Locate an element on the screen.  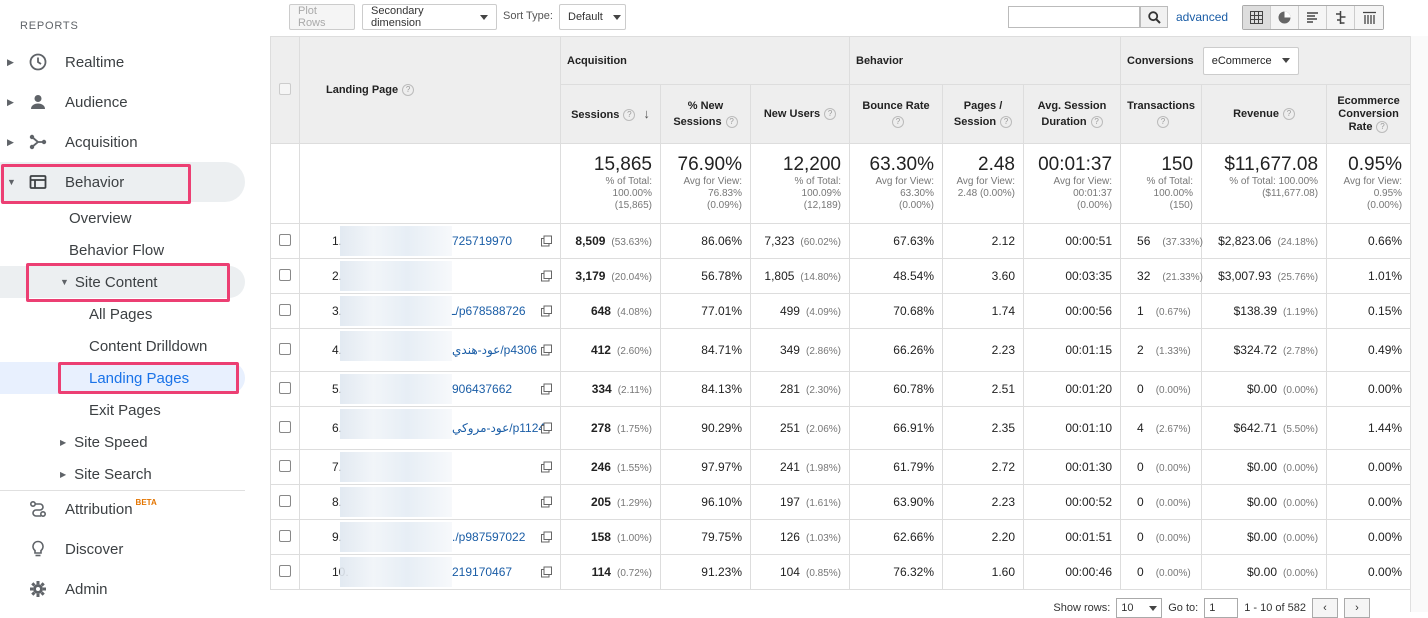
revenue-column-header: Revenue? is located at coordinates (1264, 114).